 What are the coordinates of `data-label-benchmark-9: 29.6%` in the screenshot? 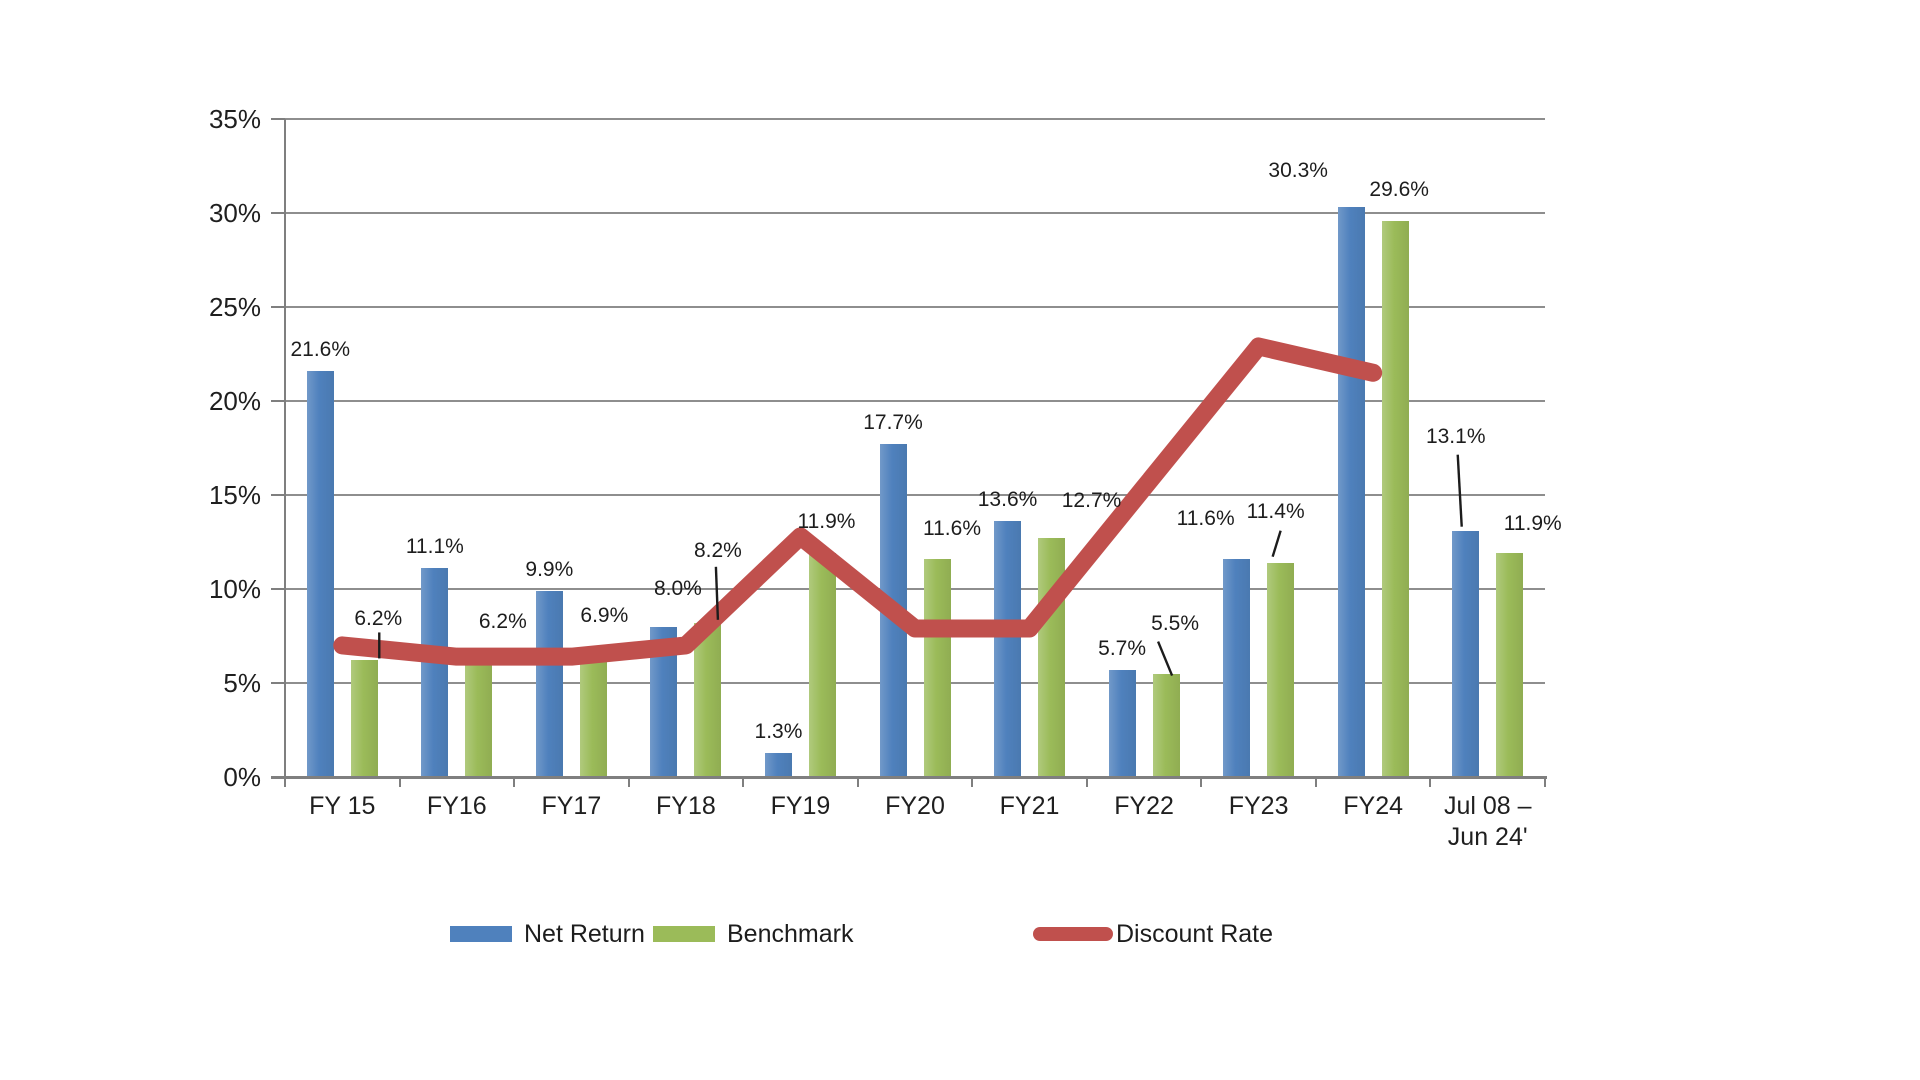 It's located at (1399, 189).